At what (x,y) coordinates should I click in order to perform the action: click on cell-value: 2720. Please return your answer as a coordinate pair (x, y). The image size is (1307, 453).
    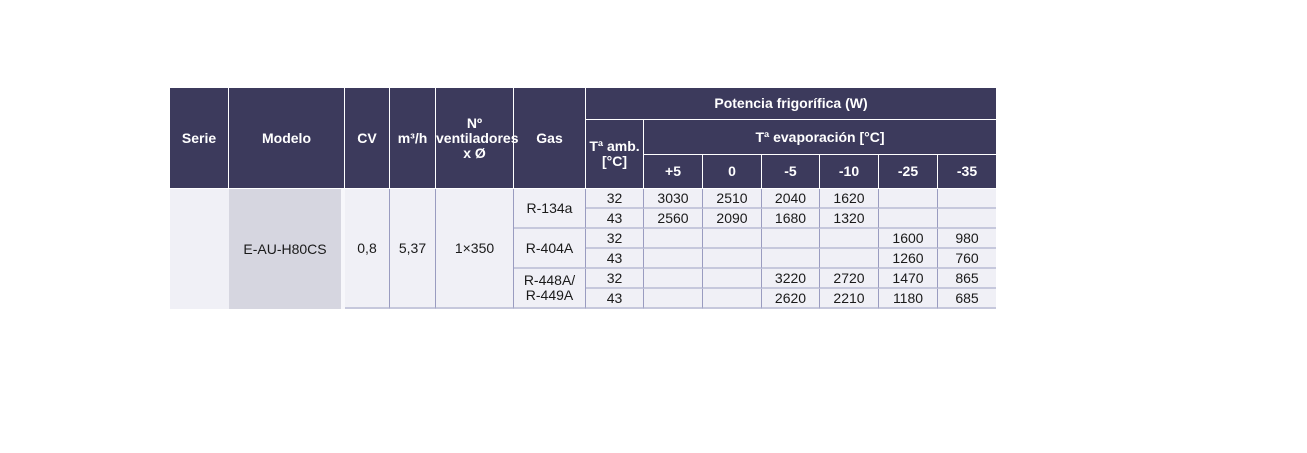
    Looking at the image, I should click on (849, 279).